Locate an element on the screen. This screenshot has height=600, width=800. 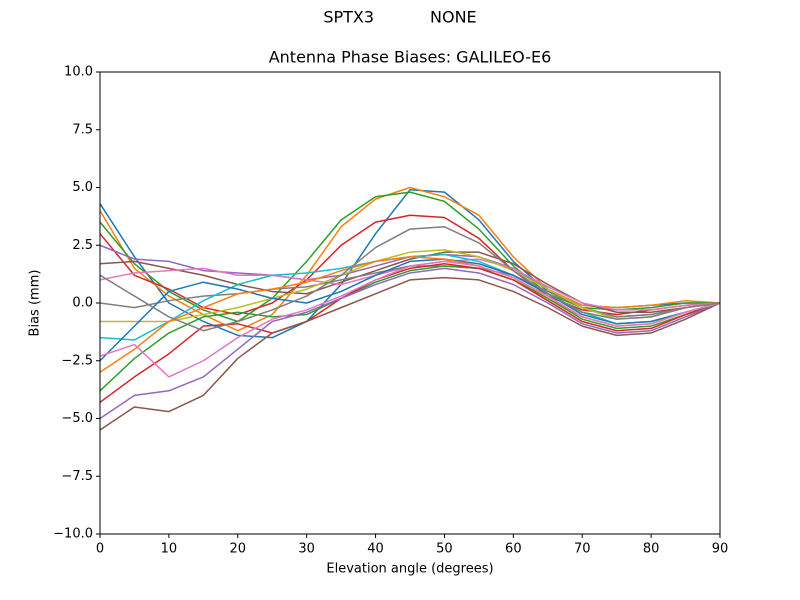
x-tick-label: 20 is located at coordinates (238, 549).